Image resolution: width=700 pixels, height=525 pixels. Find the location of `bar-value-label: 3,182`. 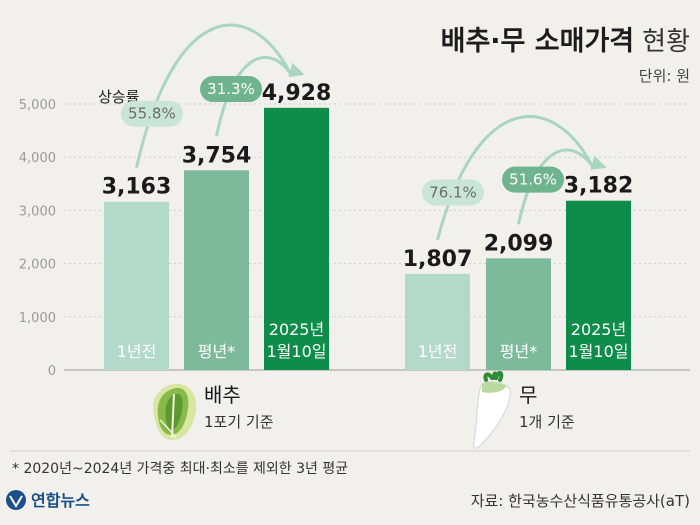

bar-value-label: 3,182 is located at coordinates (599, 186).